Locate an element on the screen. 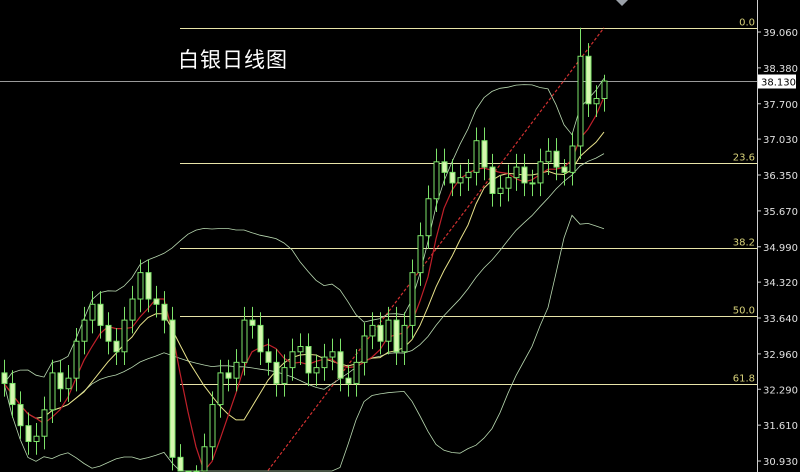  current-price-label: 38.130 is located at coordinates (778, 83).